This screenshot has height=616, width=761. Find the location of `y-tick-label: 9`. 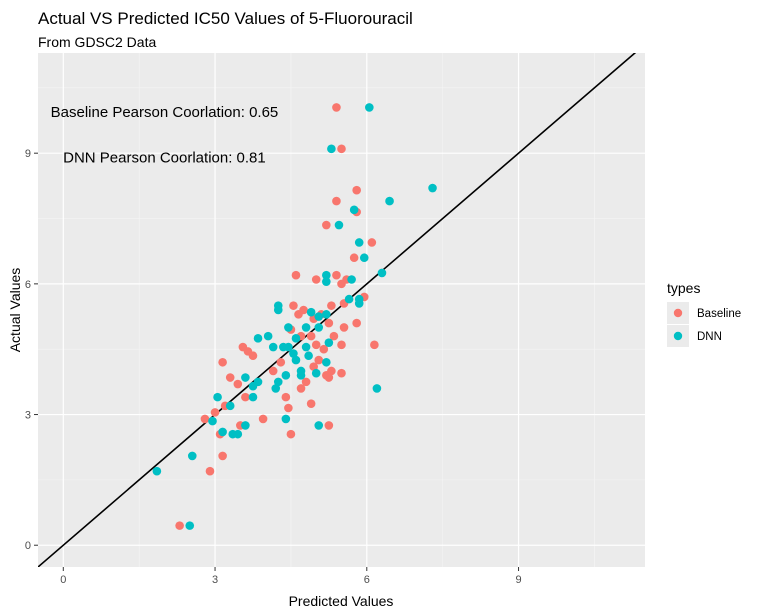

y-tick-label: 9 is located at coordinates (28, 154).